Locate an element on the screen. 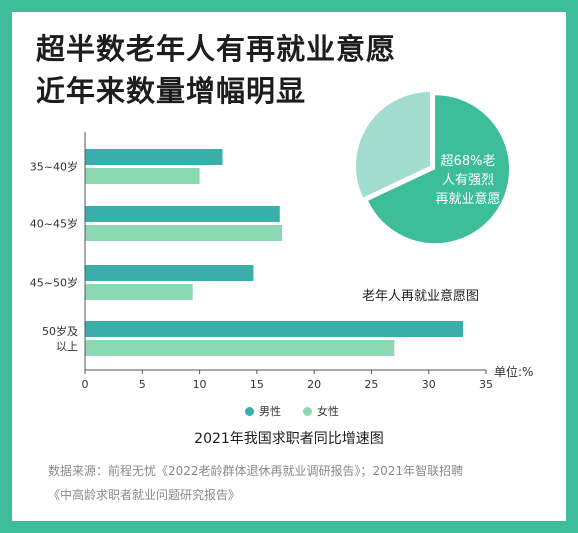 The image size is (578, 533). legend-swatch-male is located at coordinates (249, 411).